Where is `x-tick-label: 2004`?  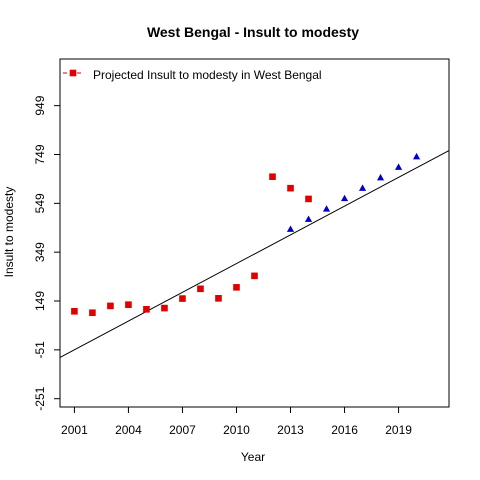
x-tick-label: 2004 is located at coordinates (128, 430).